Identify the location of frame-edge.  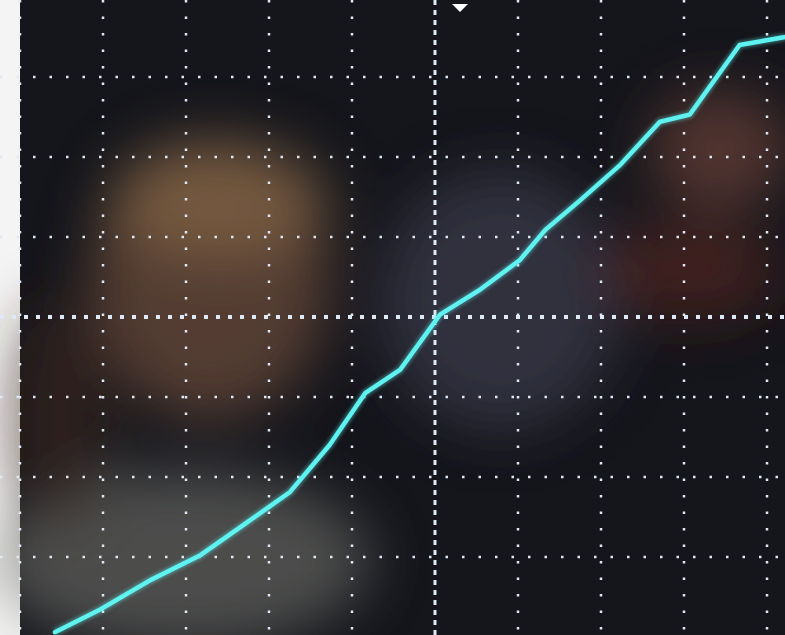
(10, 317).